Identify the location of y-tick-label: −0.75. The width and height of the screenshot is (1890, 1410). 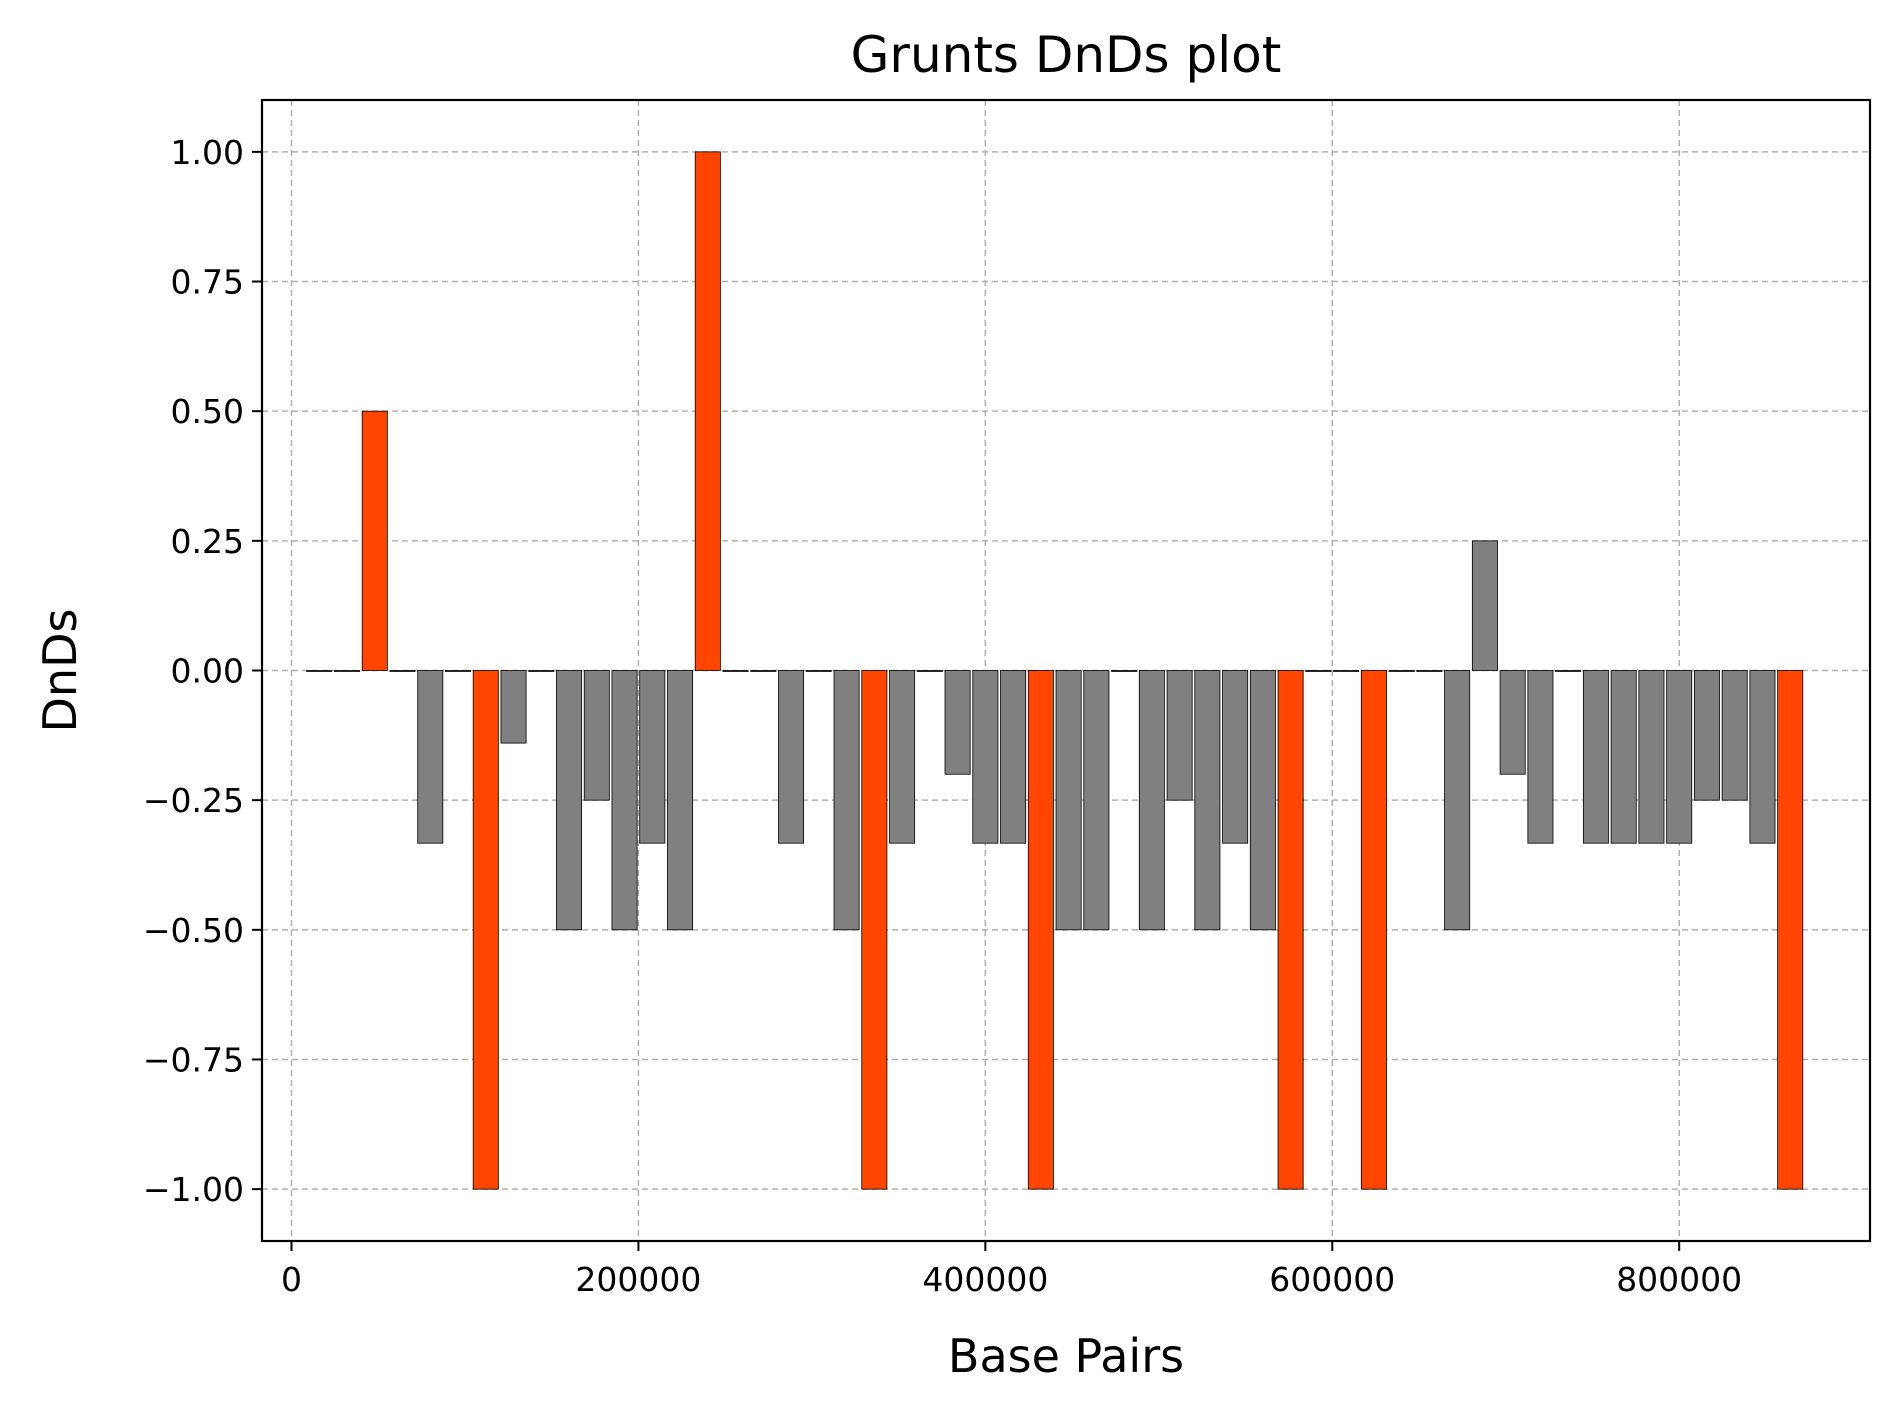
(193, 1059).